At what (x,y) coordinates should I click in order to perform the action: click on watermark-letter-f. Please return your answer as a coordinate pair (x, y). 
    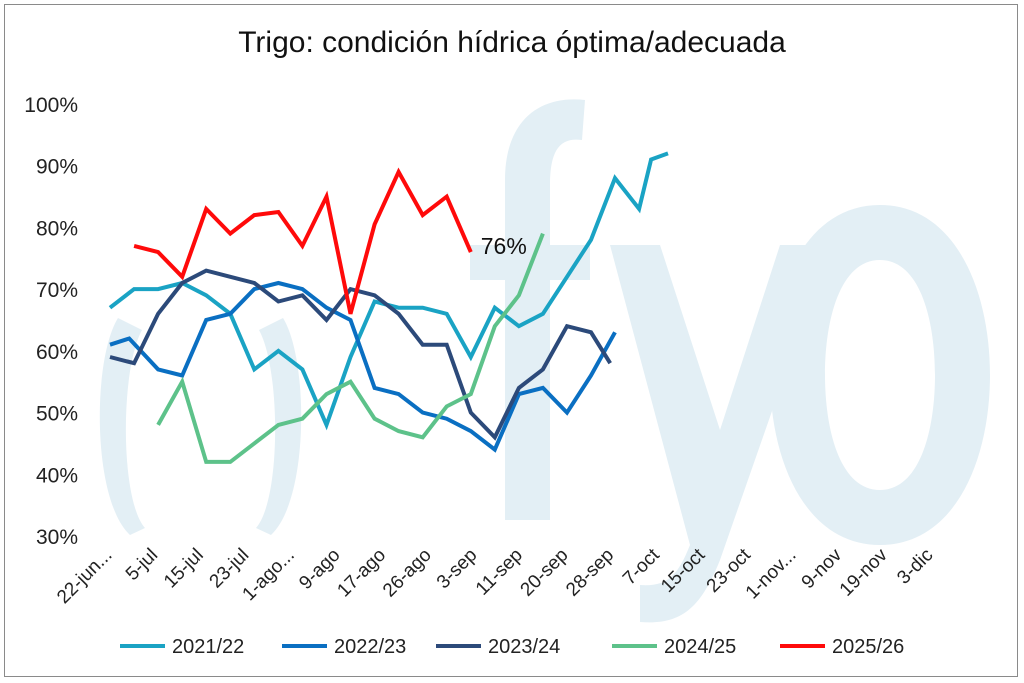
    Looking at the image, I should click on (530, 309).